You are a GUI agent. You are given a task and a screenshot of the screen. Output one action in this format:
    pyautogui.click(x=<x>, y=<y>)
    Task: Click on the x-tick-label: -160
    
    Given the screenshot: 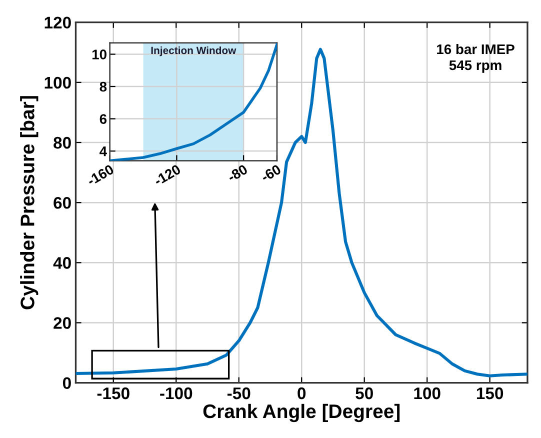 What is the action you would take?
    pyautogui.click(x=100, y=175)
    